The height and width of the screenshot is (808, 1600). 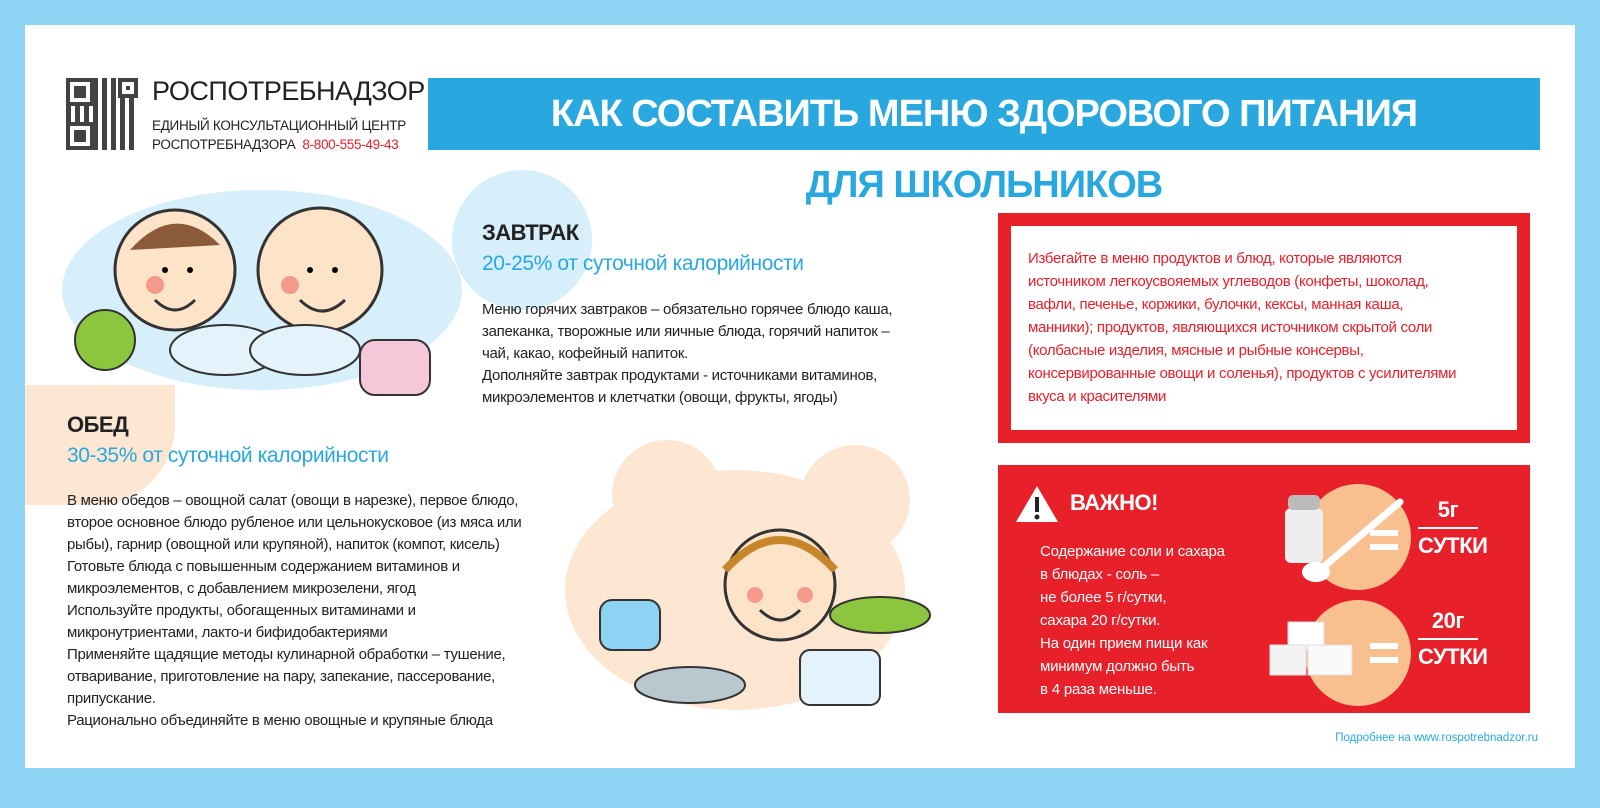 What do you see at coordinates (1311, 648) in the screenshot?
I see `sugar-cubes-icon` at bounding box center [1311, 648].